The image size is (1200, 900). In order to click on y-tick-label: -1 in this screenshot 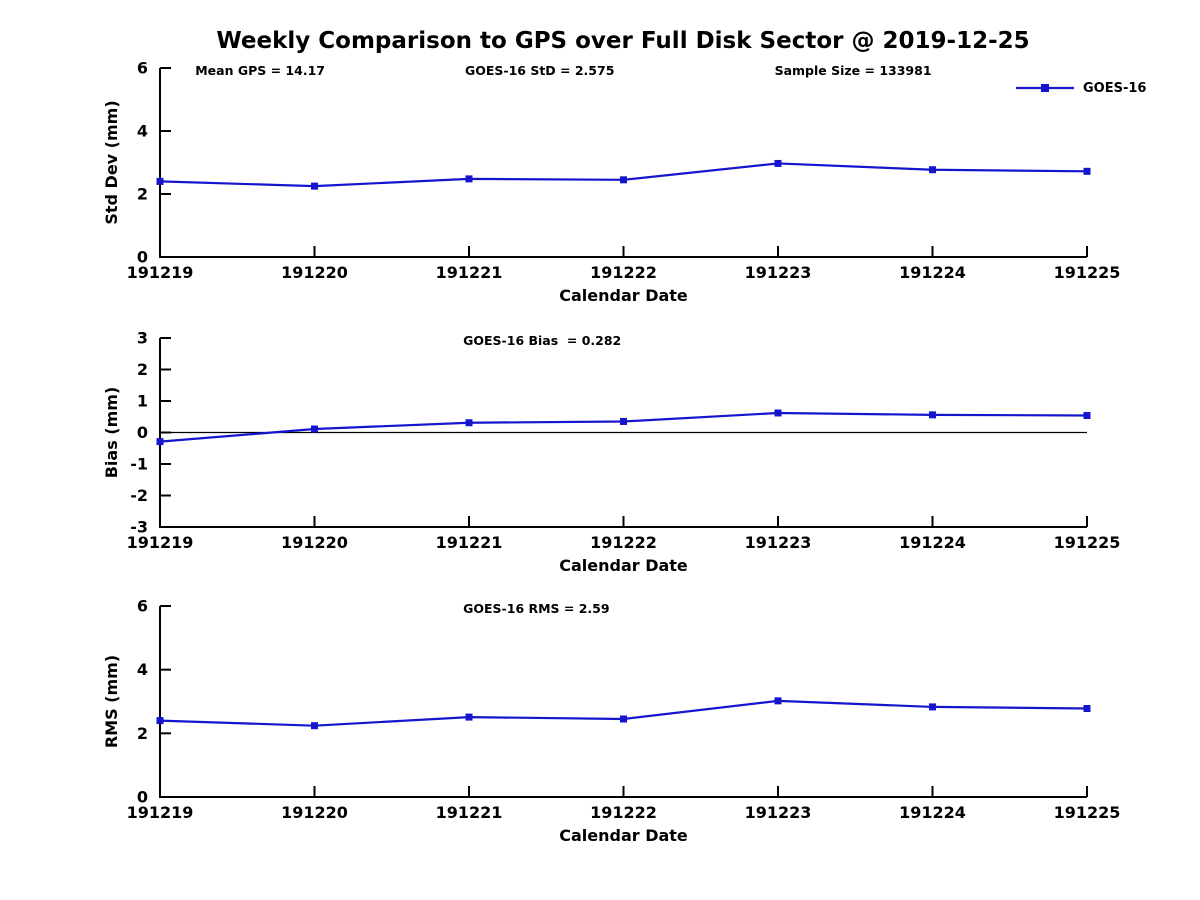, I will do `click(139, 464)`.